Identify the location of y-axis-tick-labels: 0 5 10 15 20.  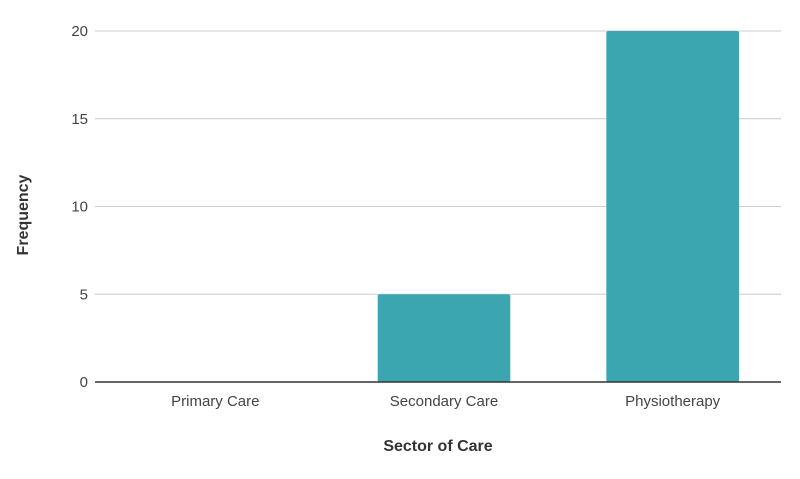
(79, 207).